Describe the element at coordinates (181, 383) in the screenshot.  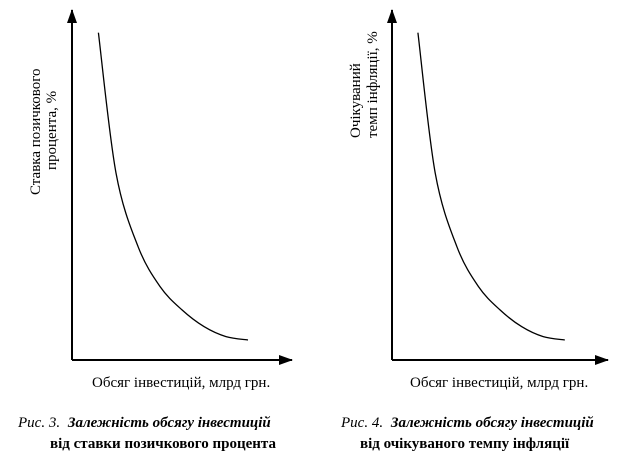
I see `chart-1-xlabel: Обсяг інвестицій, млрд грн.` at that location.